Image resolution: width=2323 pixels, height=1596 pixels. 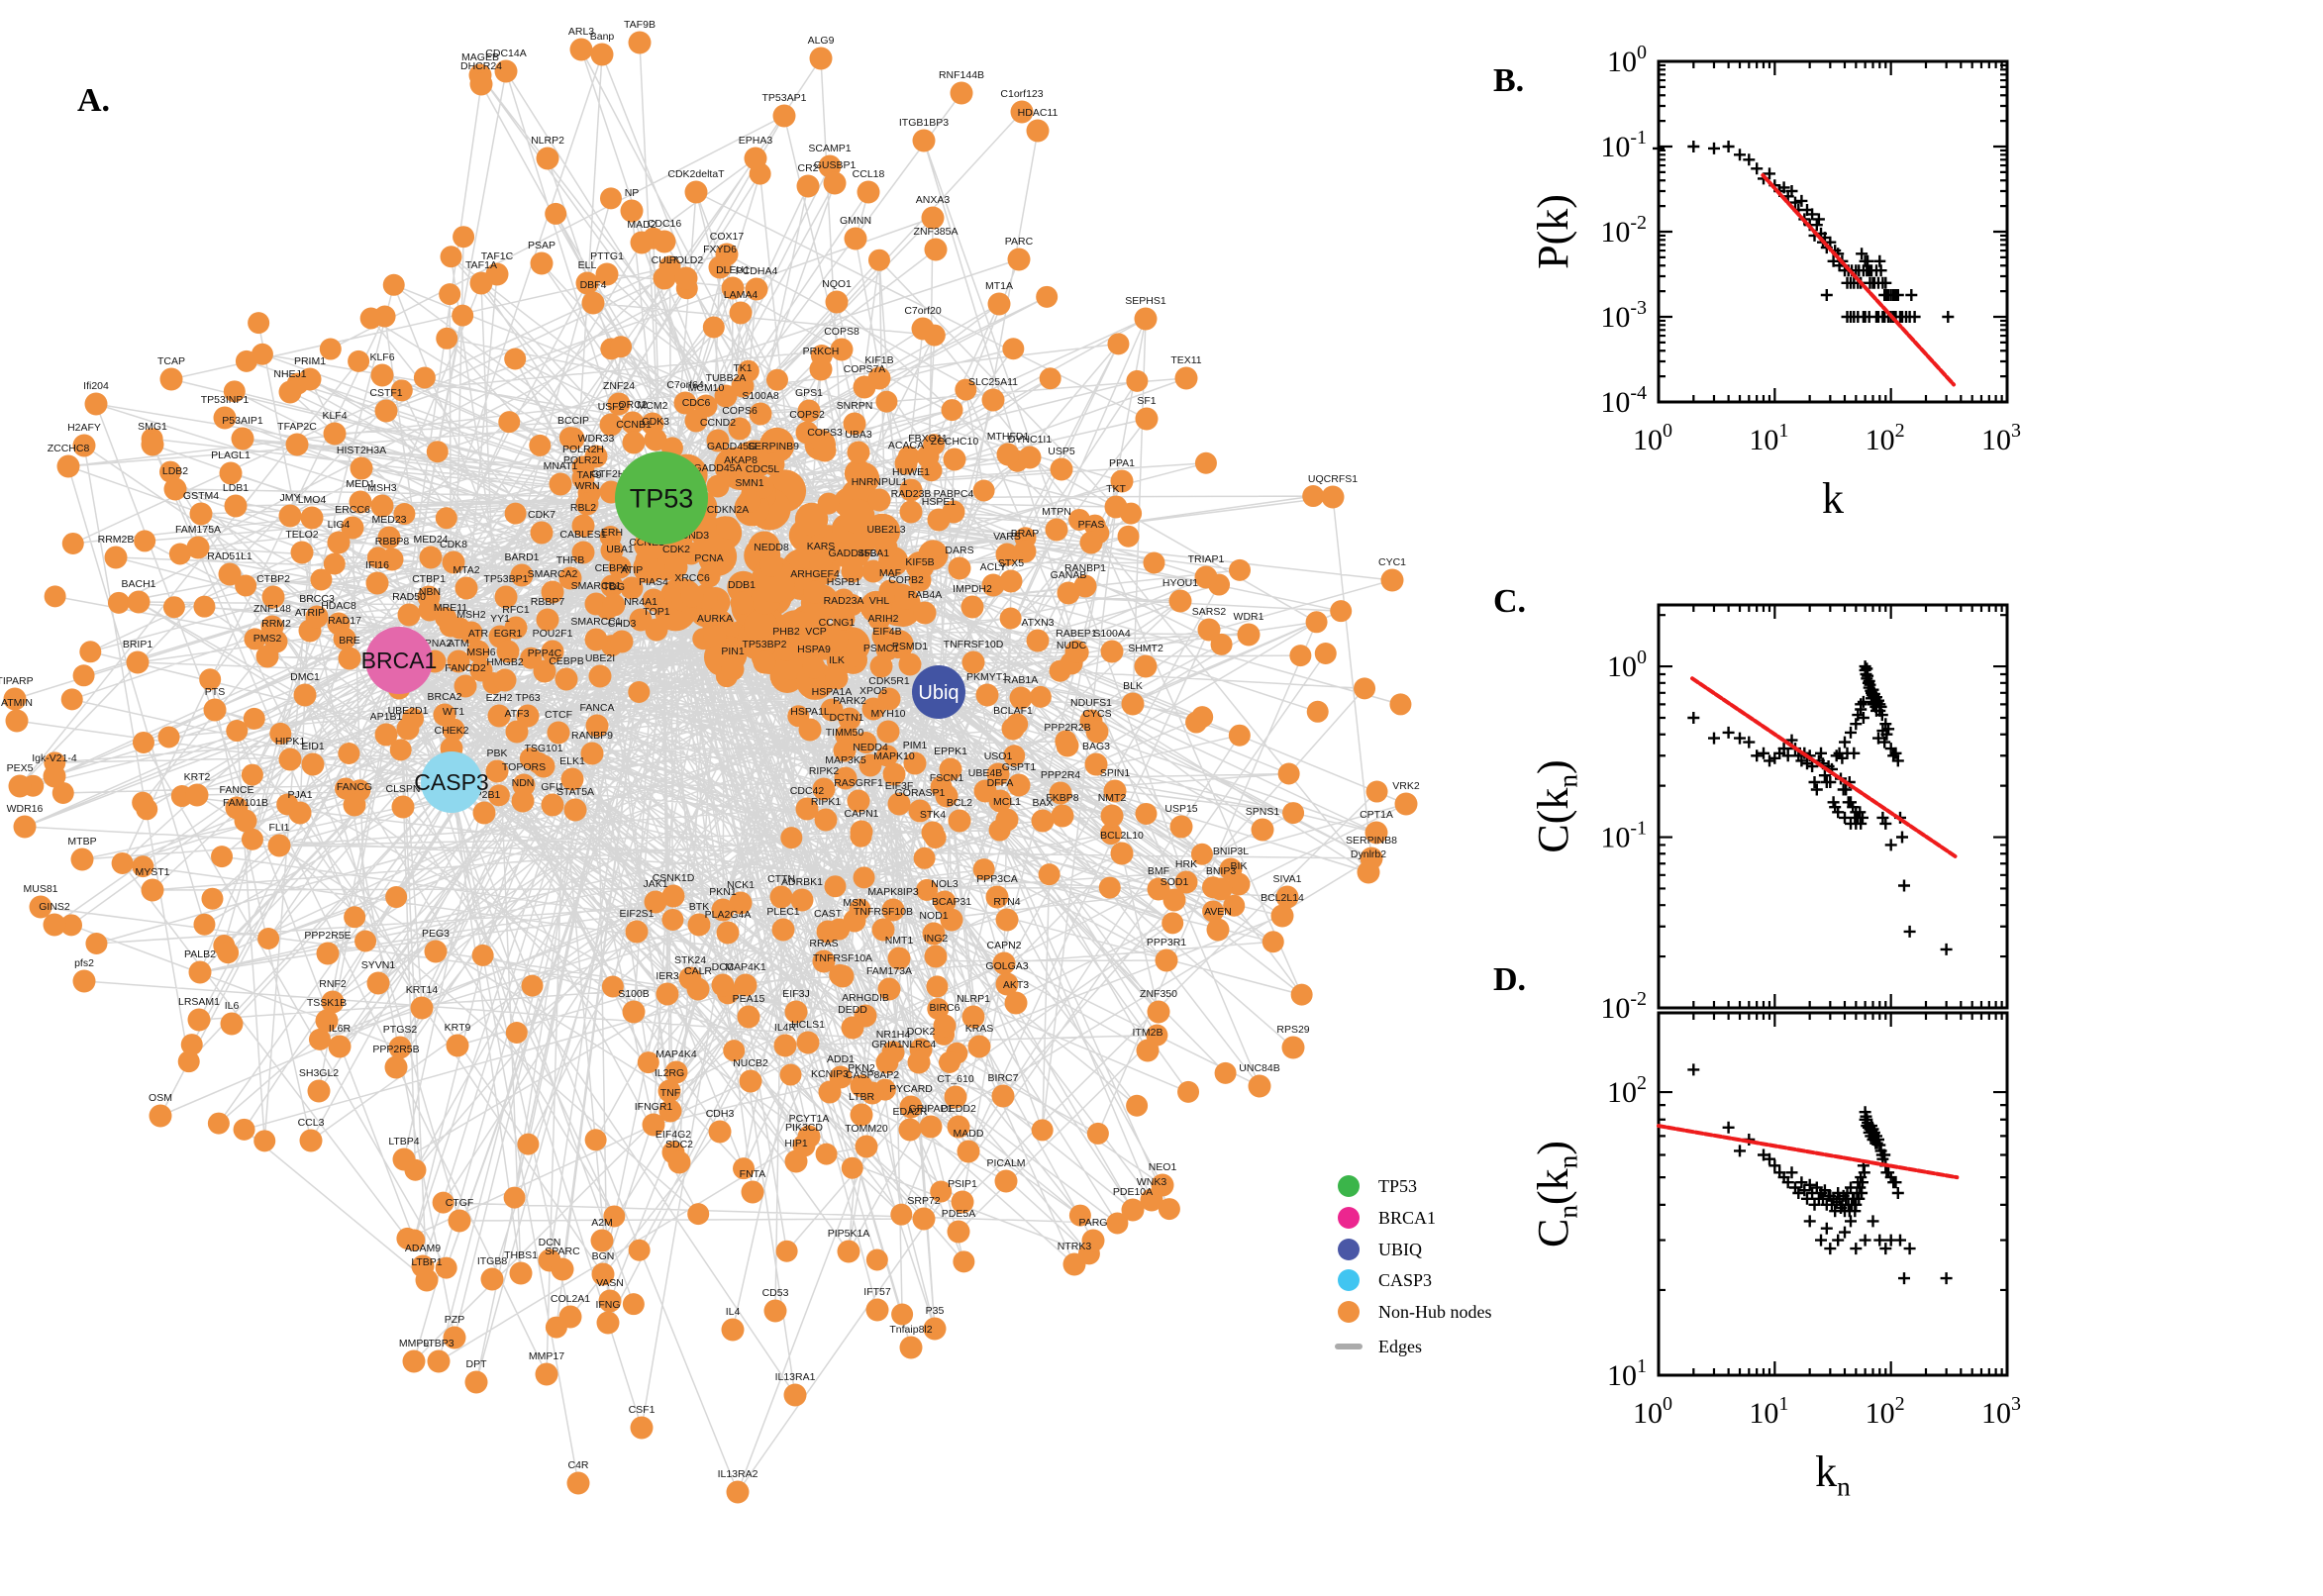 I want to click on network-node-label: KLF4, so click(x=335, y=416).